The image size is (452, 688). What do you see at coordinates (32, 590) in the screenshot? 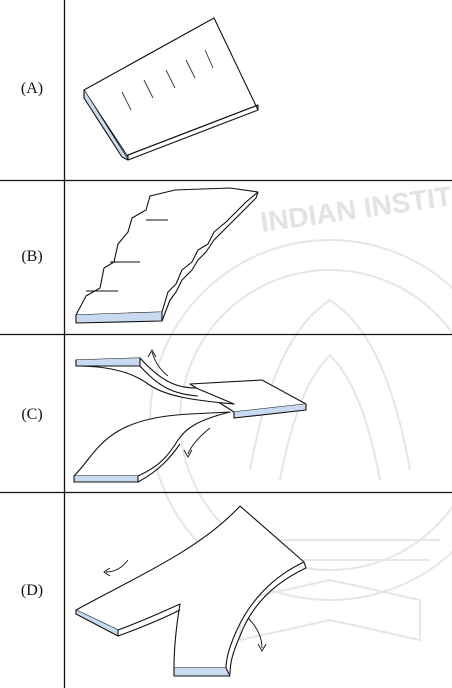
I see `row-label-d: (D)` at bounding box center [32, 590].